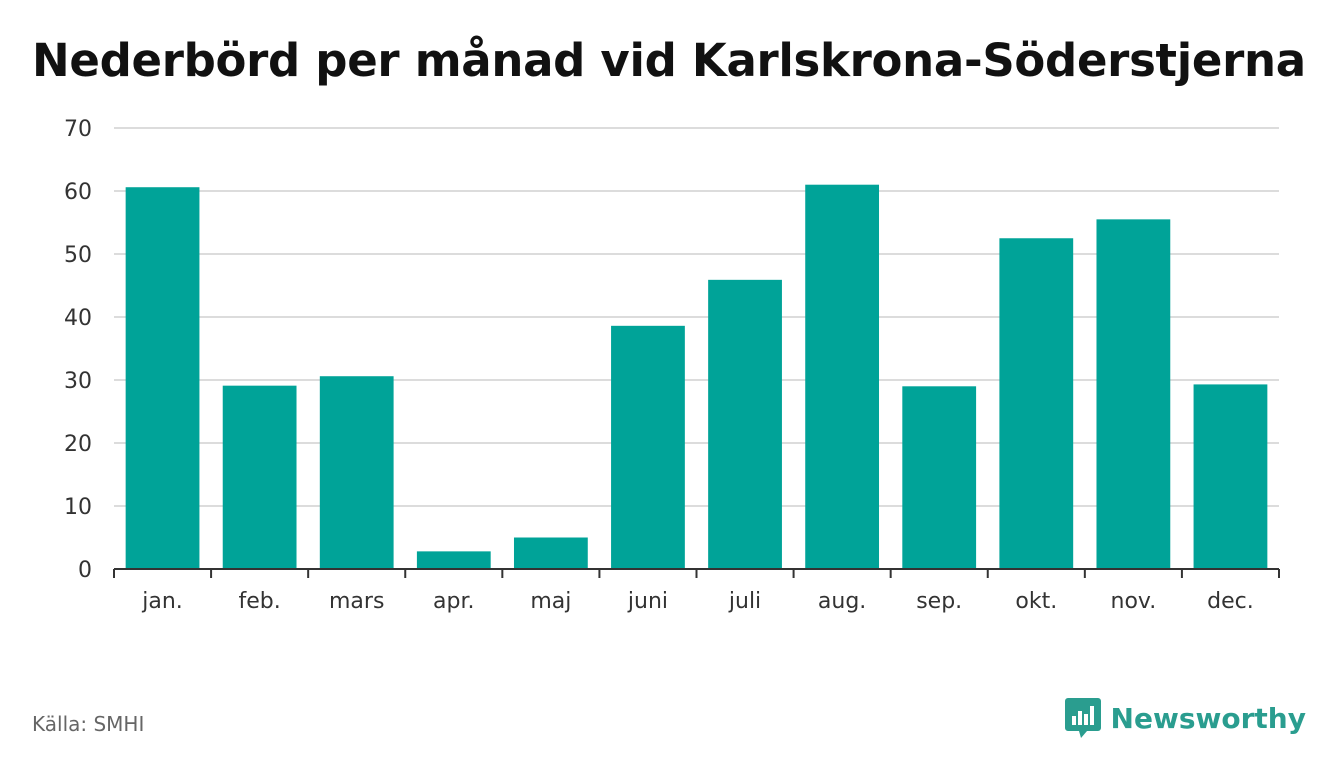 The image size is (1340, 771). Describe the element at coordinates (260, 601) in the screenshot. I see `x-tick-label: feb.` at that location.